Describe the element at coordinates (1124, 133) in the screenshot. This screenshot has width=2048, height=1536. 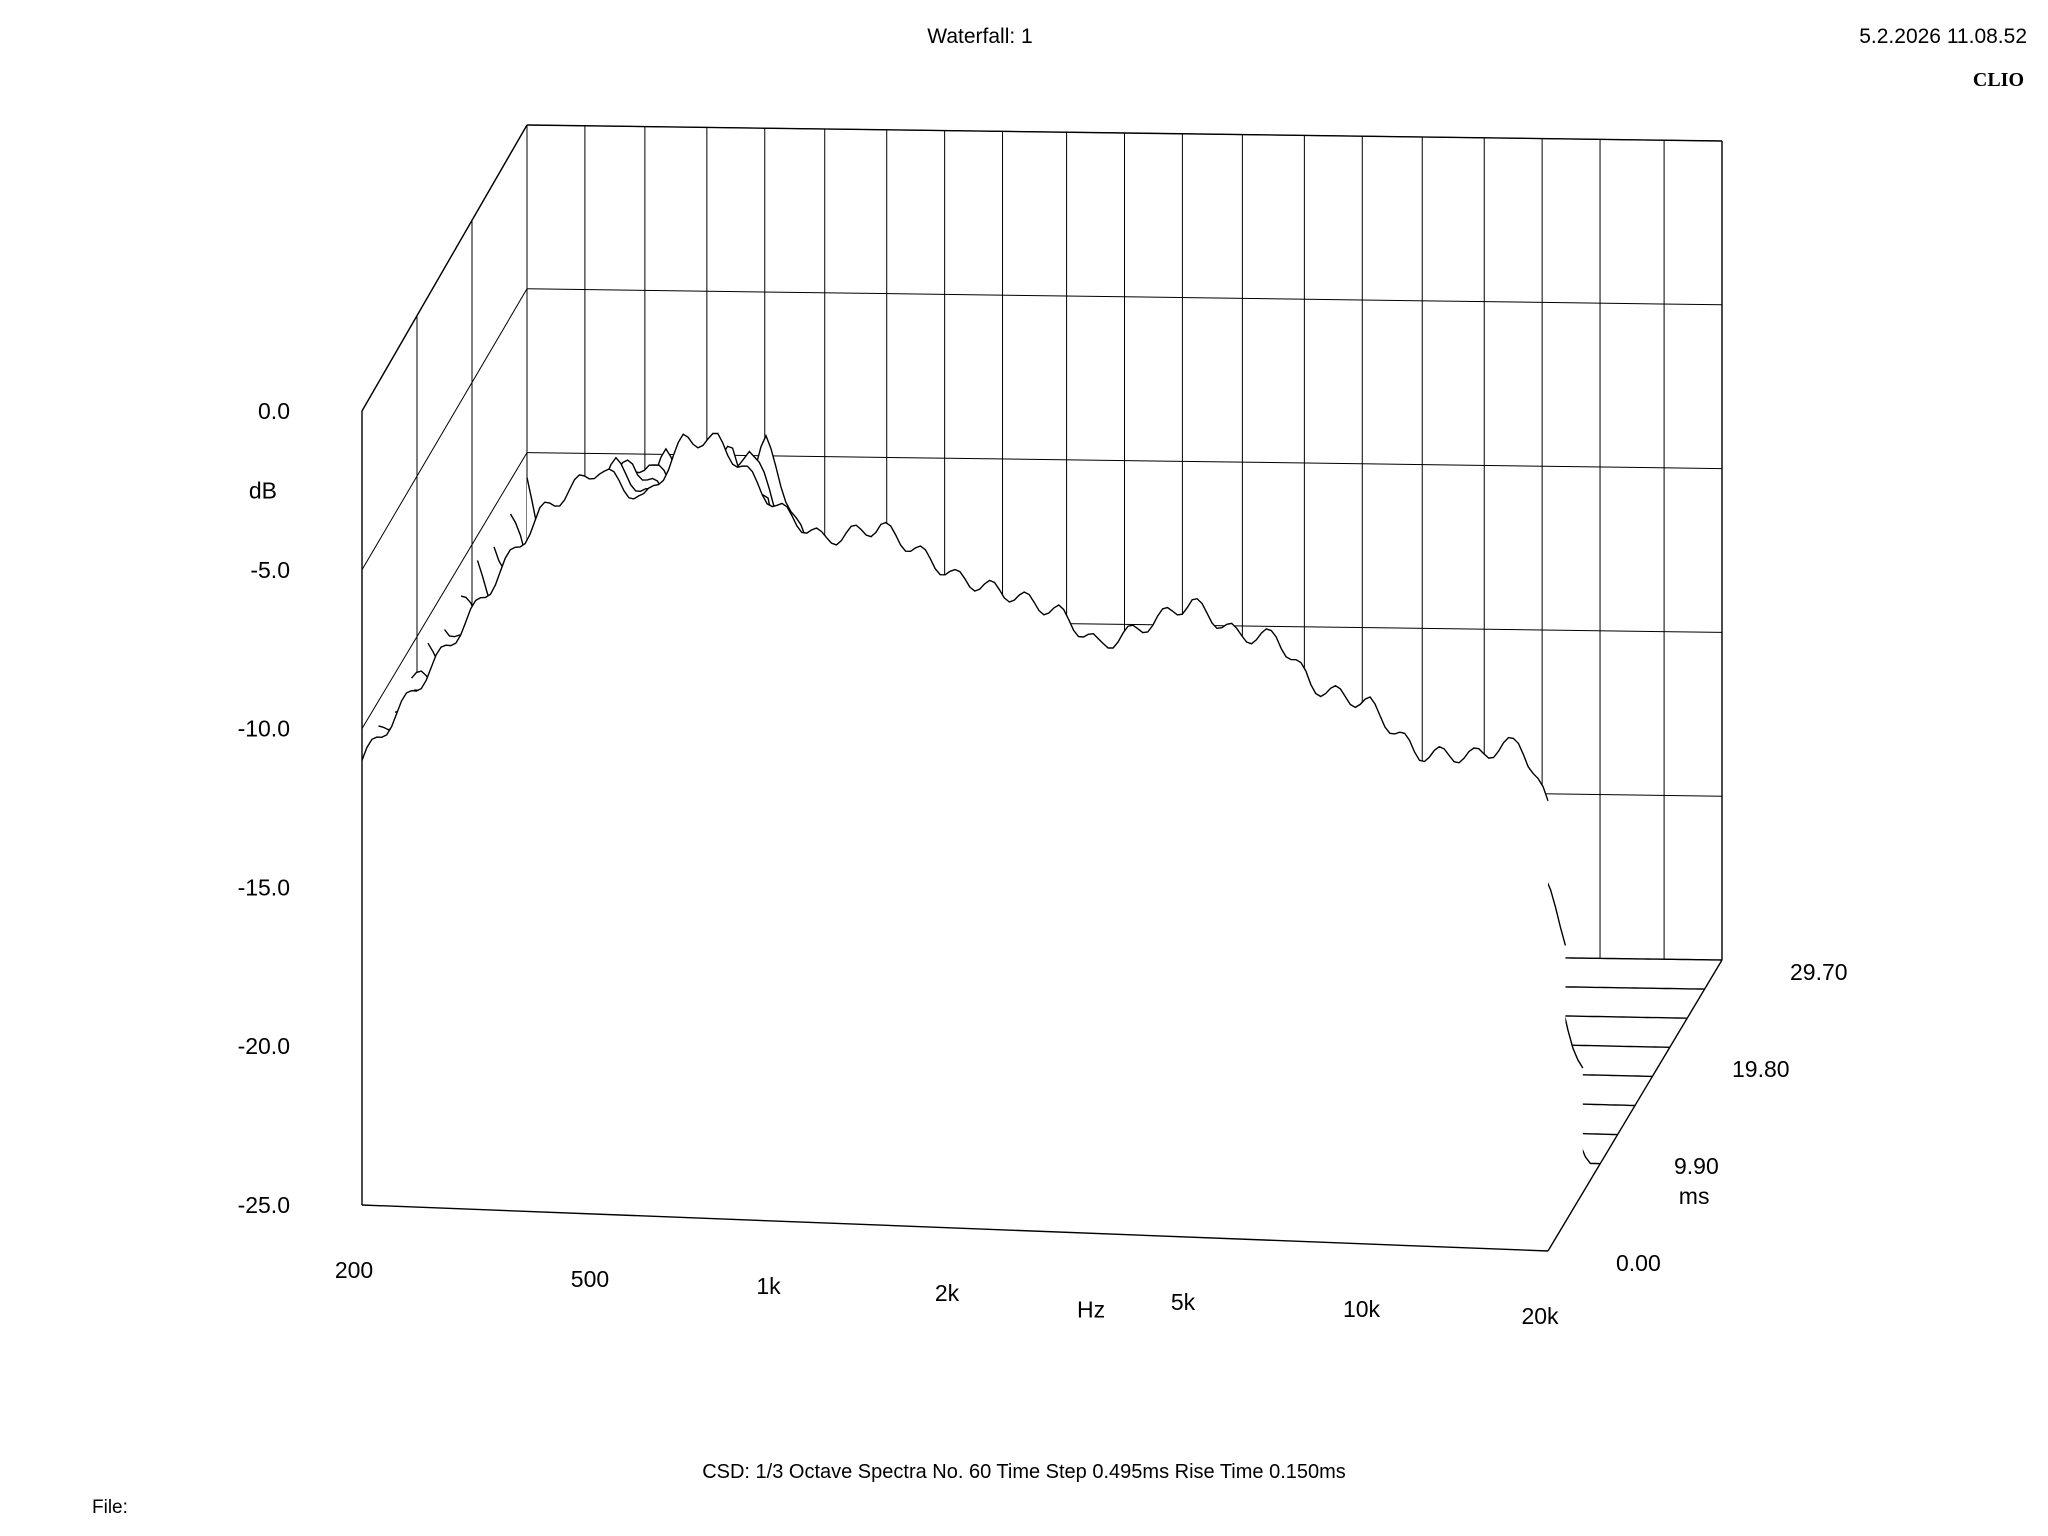
I see `frame-top-back` at that location.